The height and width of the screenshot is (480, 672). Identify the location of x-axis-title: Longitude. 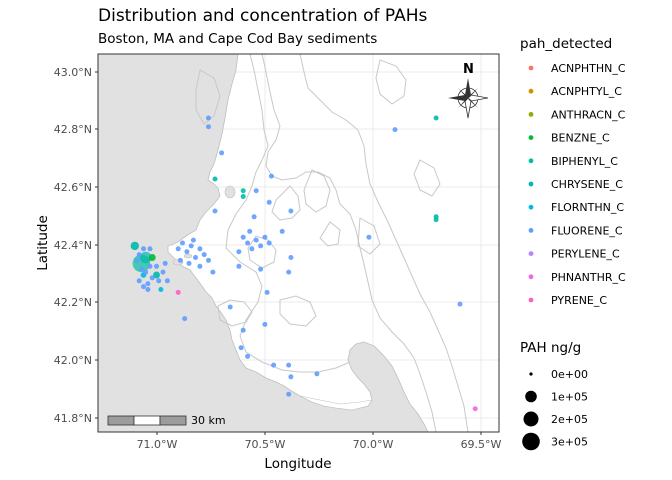
(297, 464).